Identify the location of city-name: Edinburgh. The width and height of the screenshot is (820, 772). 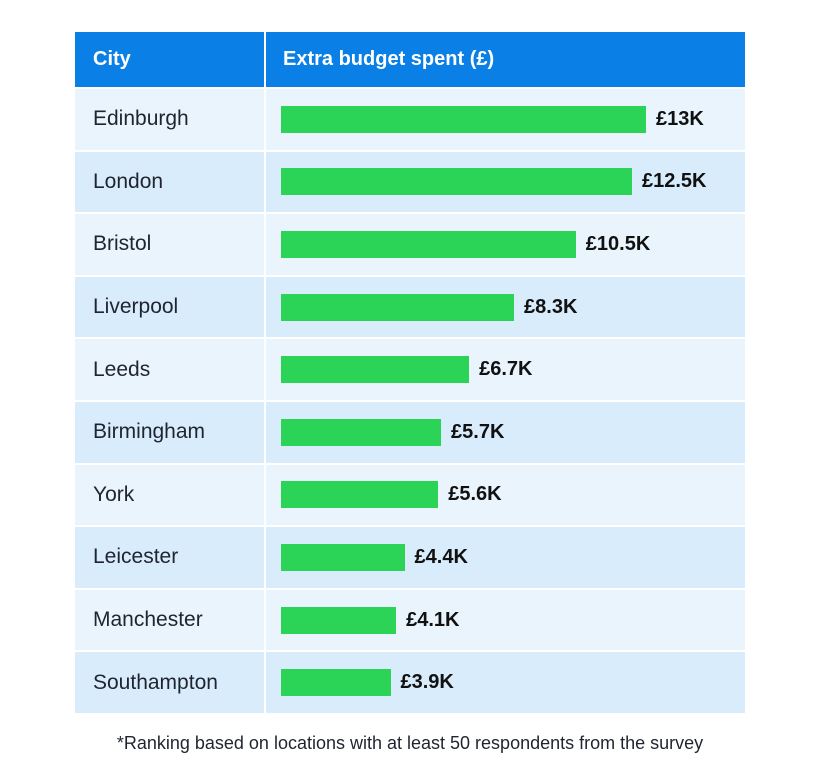
(170, 119).